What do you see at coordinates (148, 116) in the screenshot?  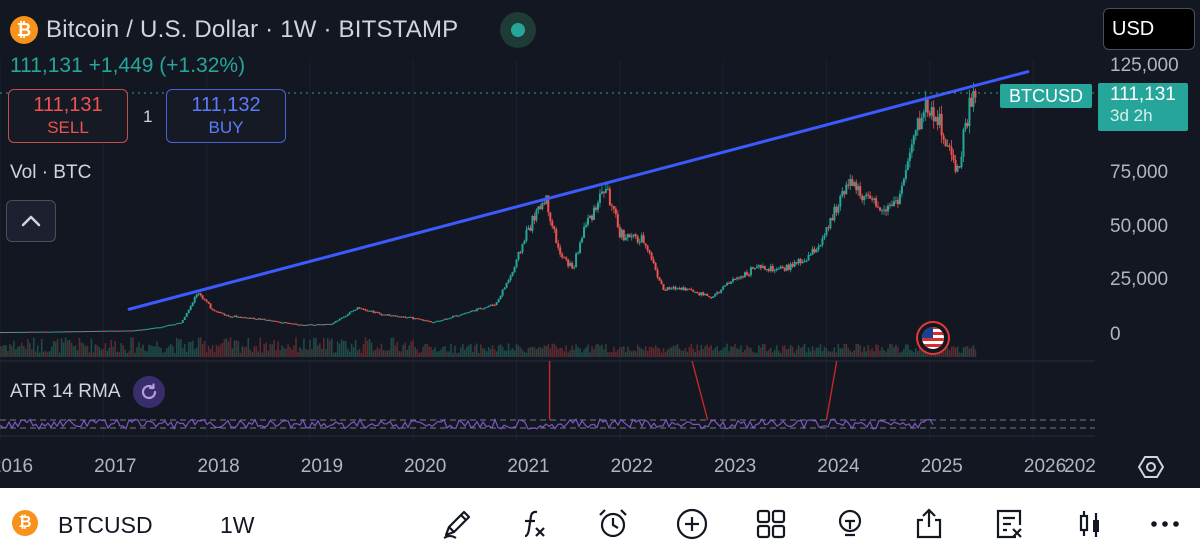 I see `order-quantity: 1` at bounding box center [148, 116].